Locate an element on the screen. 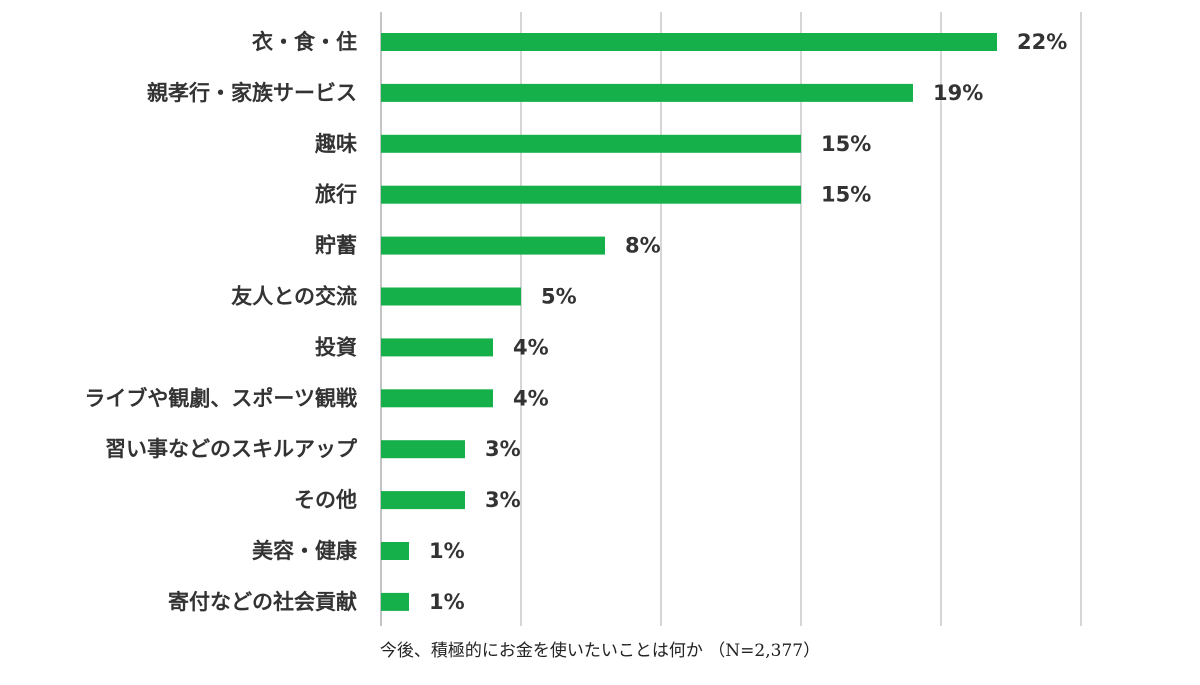  category-label: 友人との交流 is located at coordinates (294, 297).